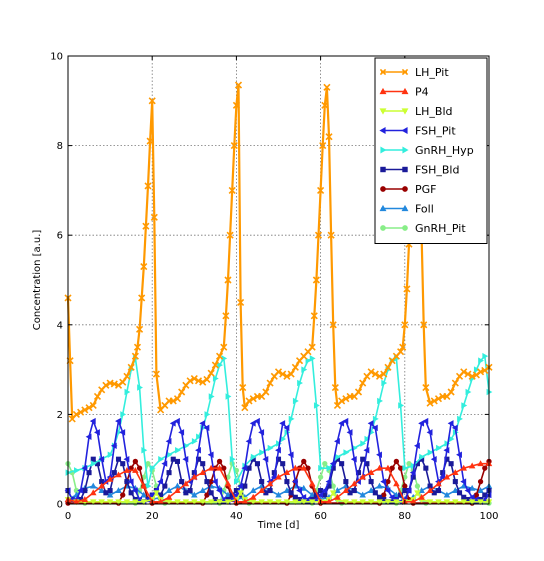  What do you see at coordinates (152, 516) in the screenshot?
I see `x-tick-label: 20` at bounding box center [152, 516].